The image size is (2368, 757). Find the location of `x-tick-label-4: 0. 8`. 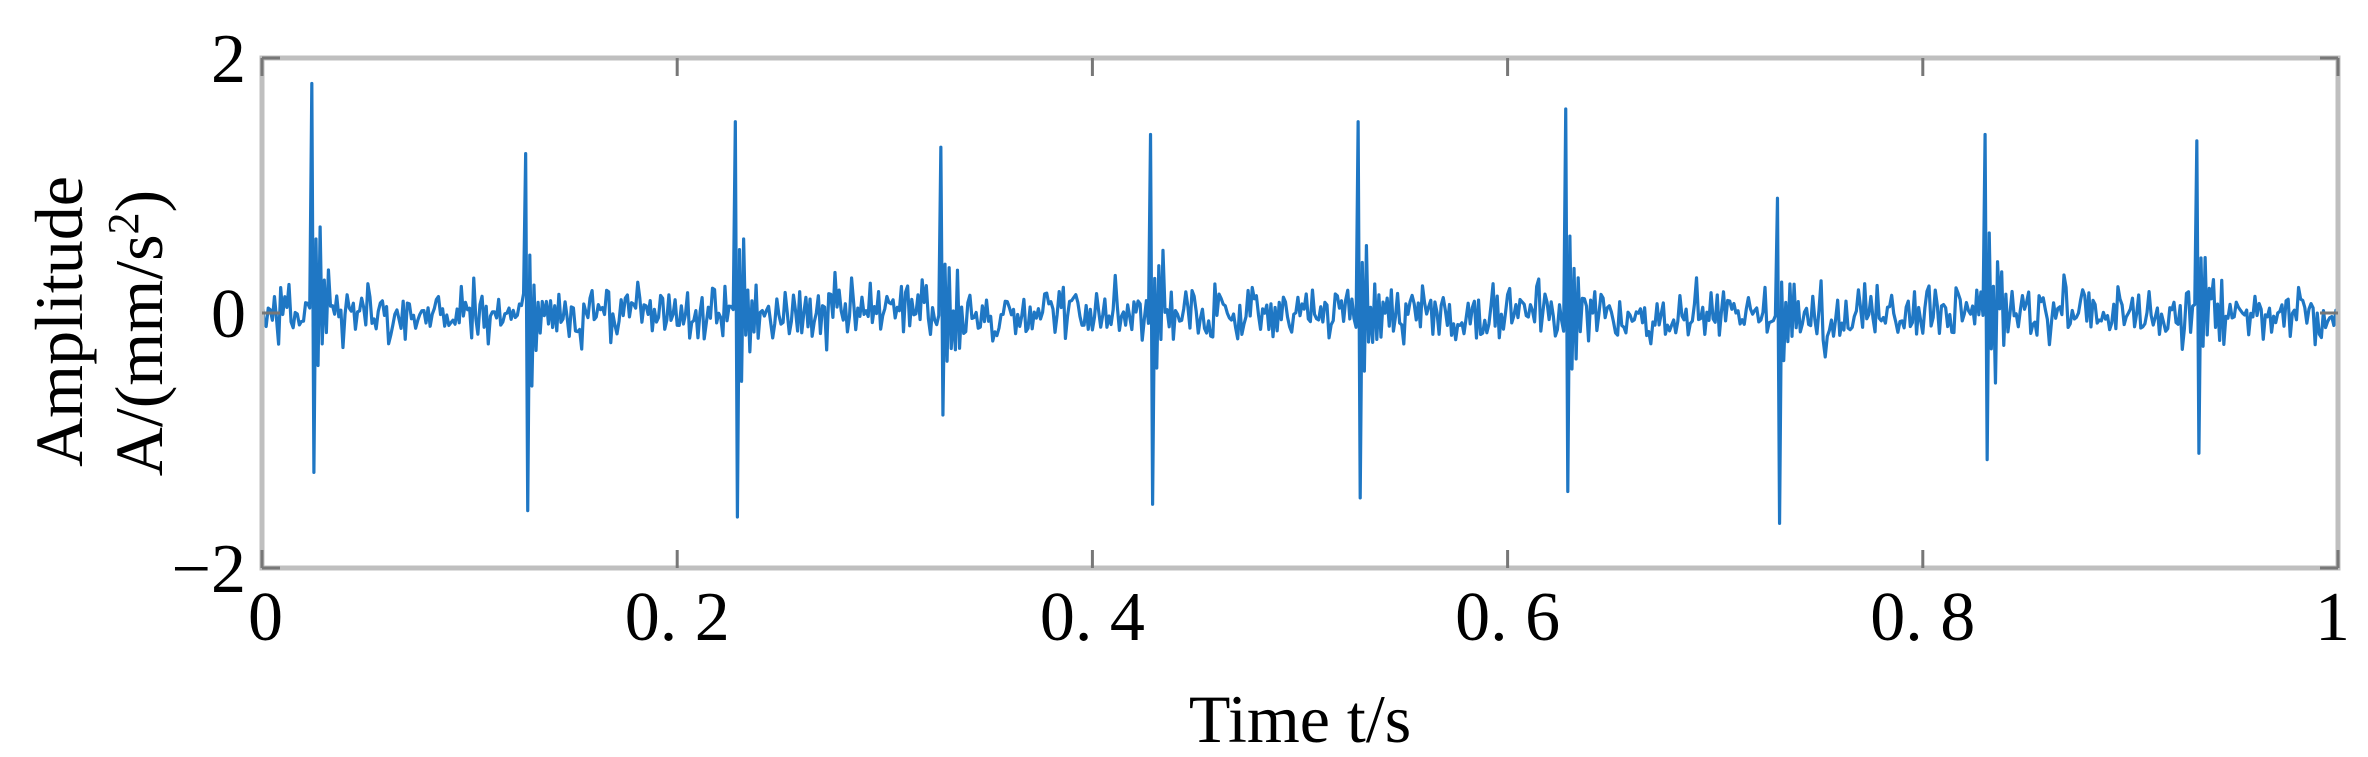

x-tick-label-4: 0. 8 is located at coordinates (1922, 617).